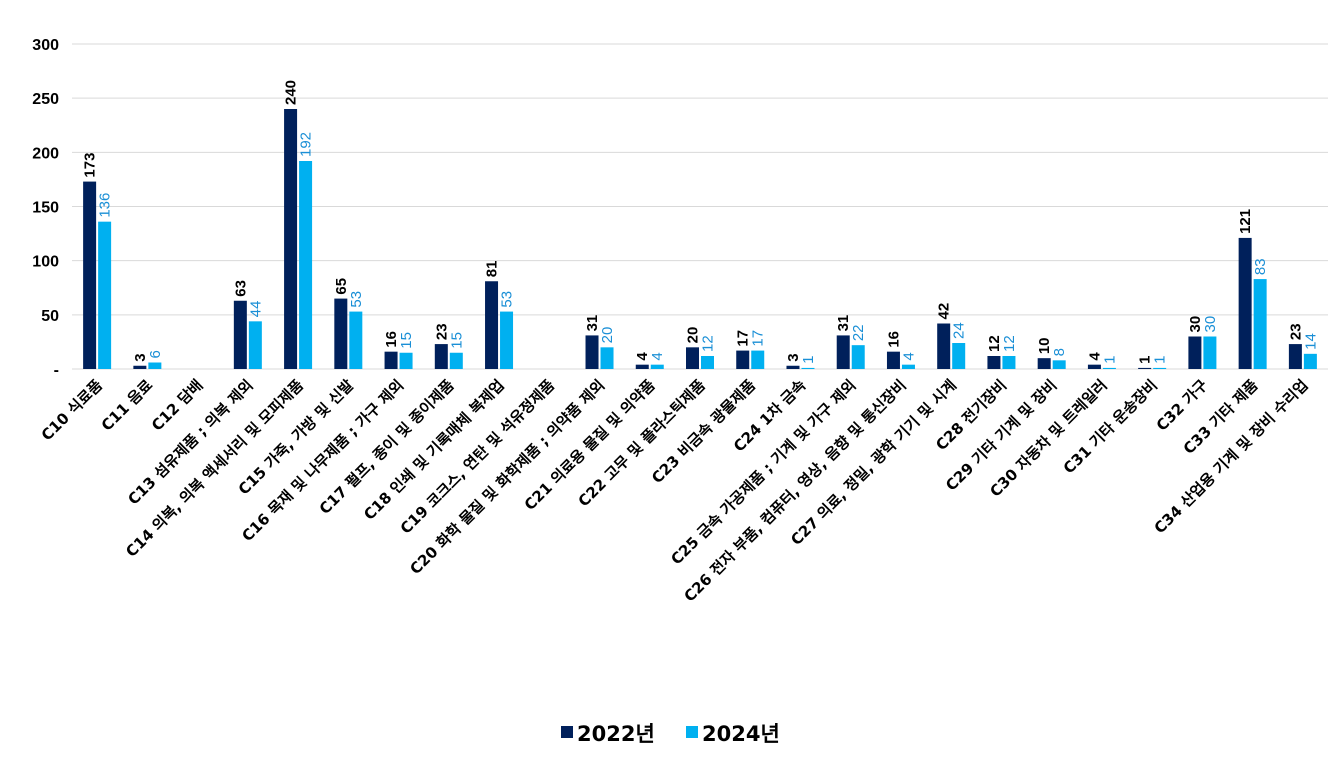 This screenshot has width=1339, height=759. I want to click on data-label-2022: 121, so click(1245, 221).